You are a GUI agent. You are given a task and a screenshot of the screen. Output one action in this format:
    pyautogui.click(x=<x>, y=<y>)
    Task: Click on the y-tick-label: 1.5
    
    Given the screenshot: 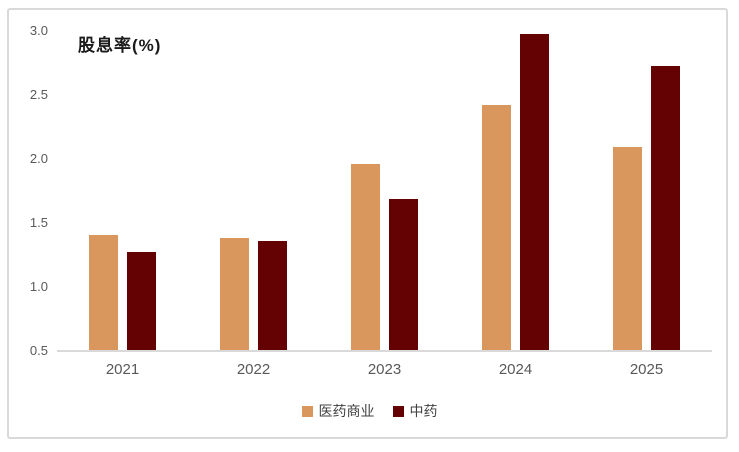 What is the action you would take?
    pyautogui.click(x=38, y=222)
    